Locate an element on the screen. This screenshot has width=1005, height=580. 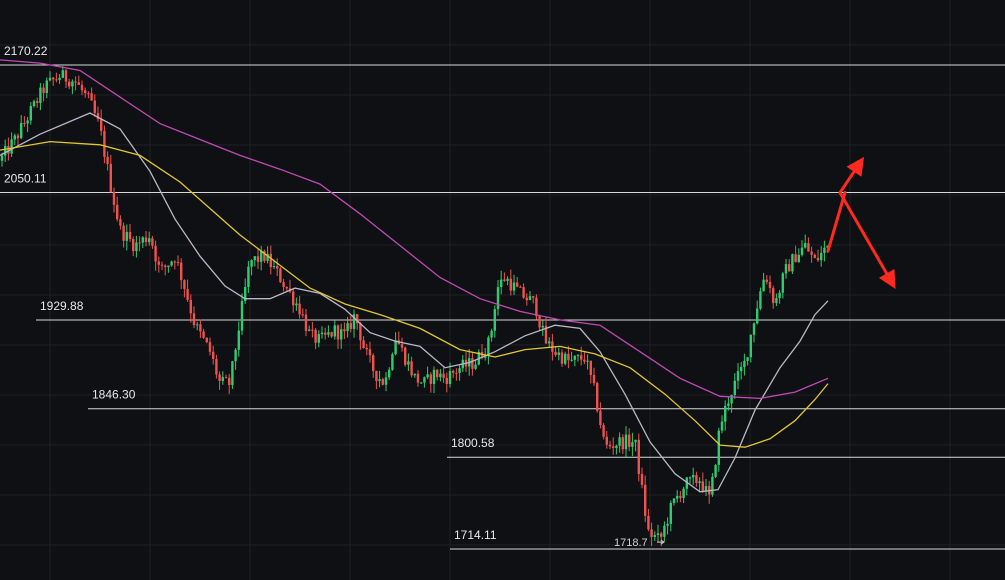
price-level-label: 1800.58 is located at coordinates (473, 443).